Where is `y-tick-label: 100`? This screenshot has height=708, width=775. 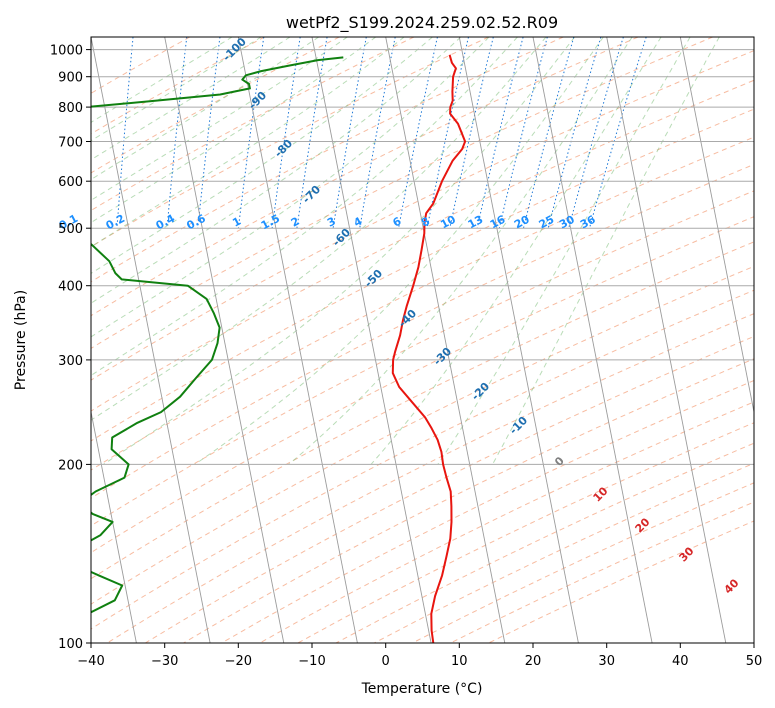 y-tick-label: 100 is located at coordinates (70, 644).